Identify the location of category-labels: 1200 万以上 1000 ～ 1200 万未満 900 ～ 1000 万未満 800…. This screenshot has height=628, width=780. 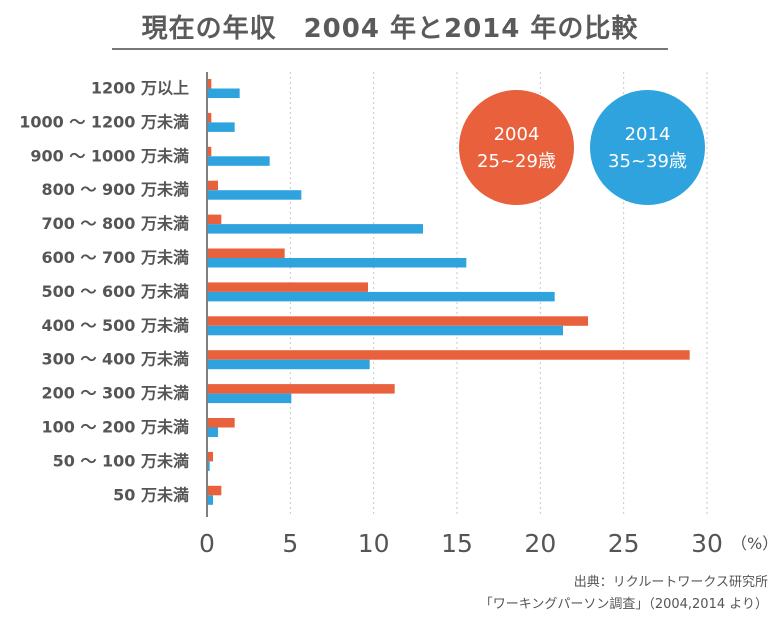
(104, 292).